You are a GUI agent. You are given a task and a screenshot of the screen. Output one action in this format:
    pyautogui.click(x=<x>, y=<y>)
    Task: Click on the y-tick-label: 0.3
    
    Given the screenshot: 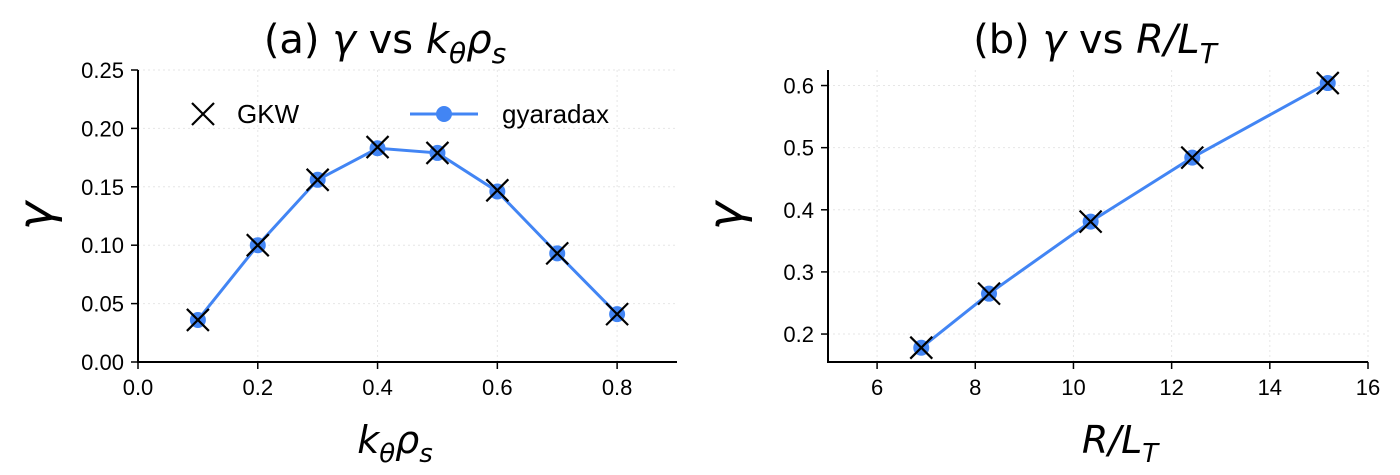 What is the action you would take?
    pyautogui.click(x=798, y=272)
    